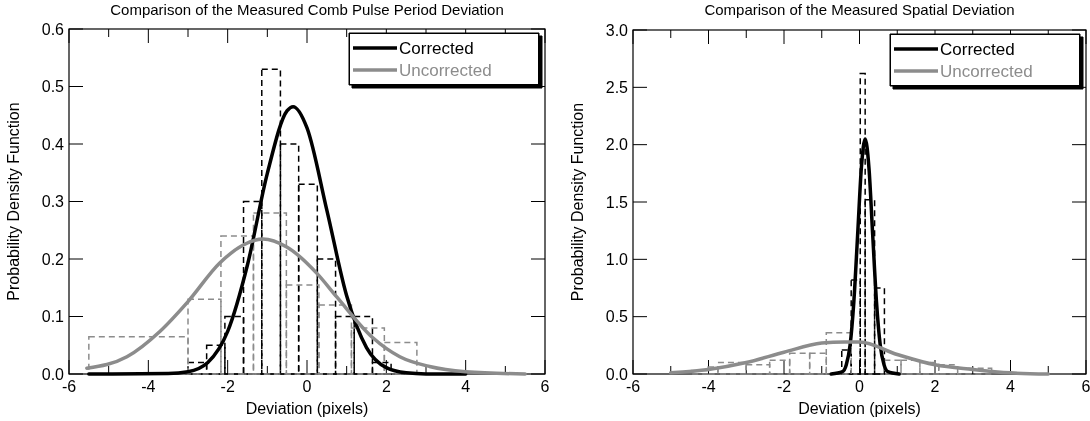  I want to click on y-tick-label: 3.0, so click(617, 30).